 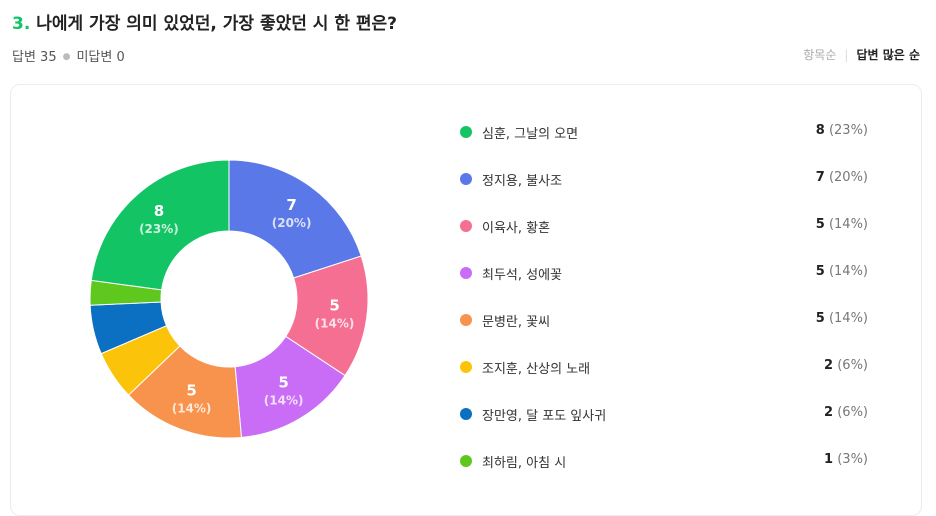 I want to click on legend-label: 문병란, 꽃씨, so click(x=516, y=322).